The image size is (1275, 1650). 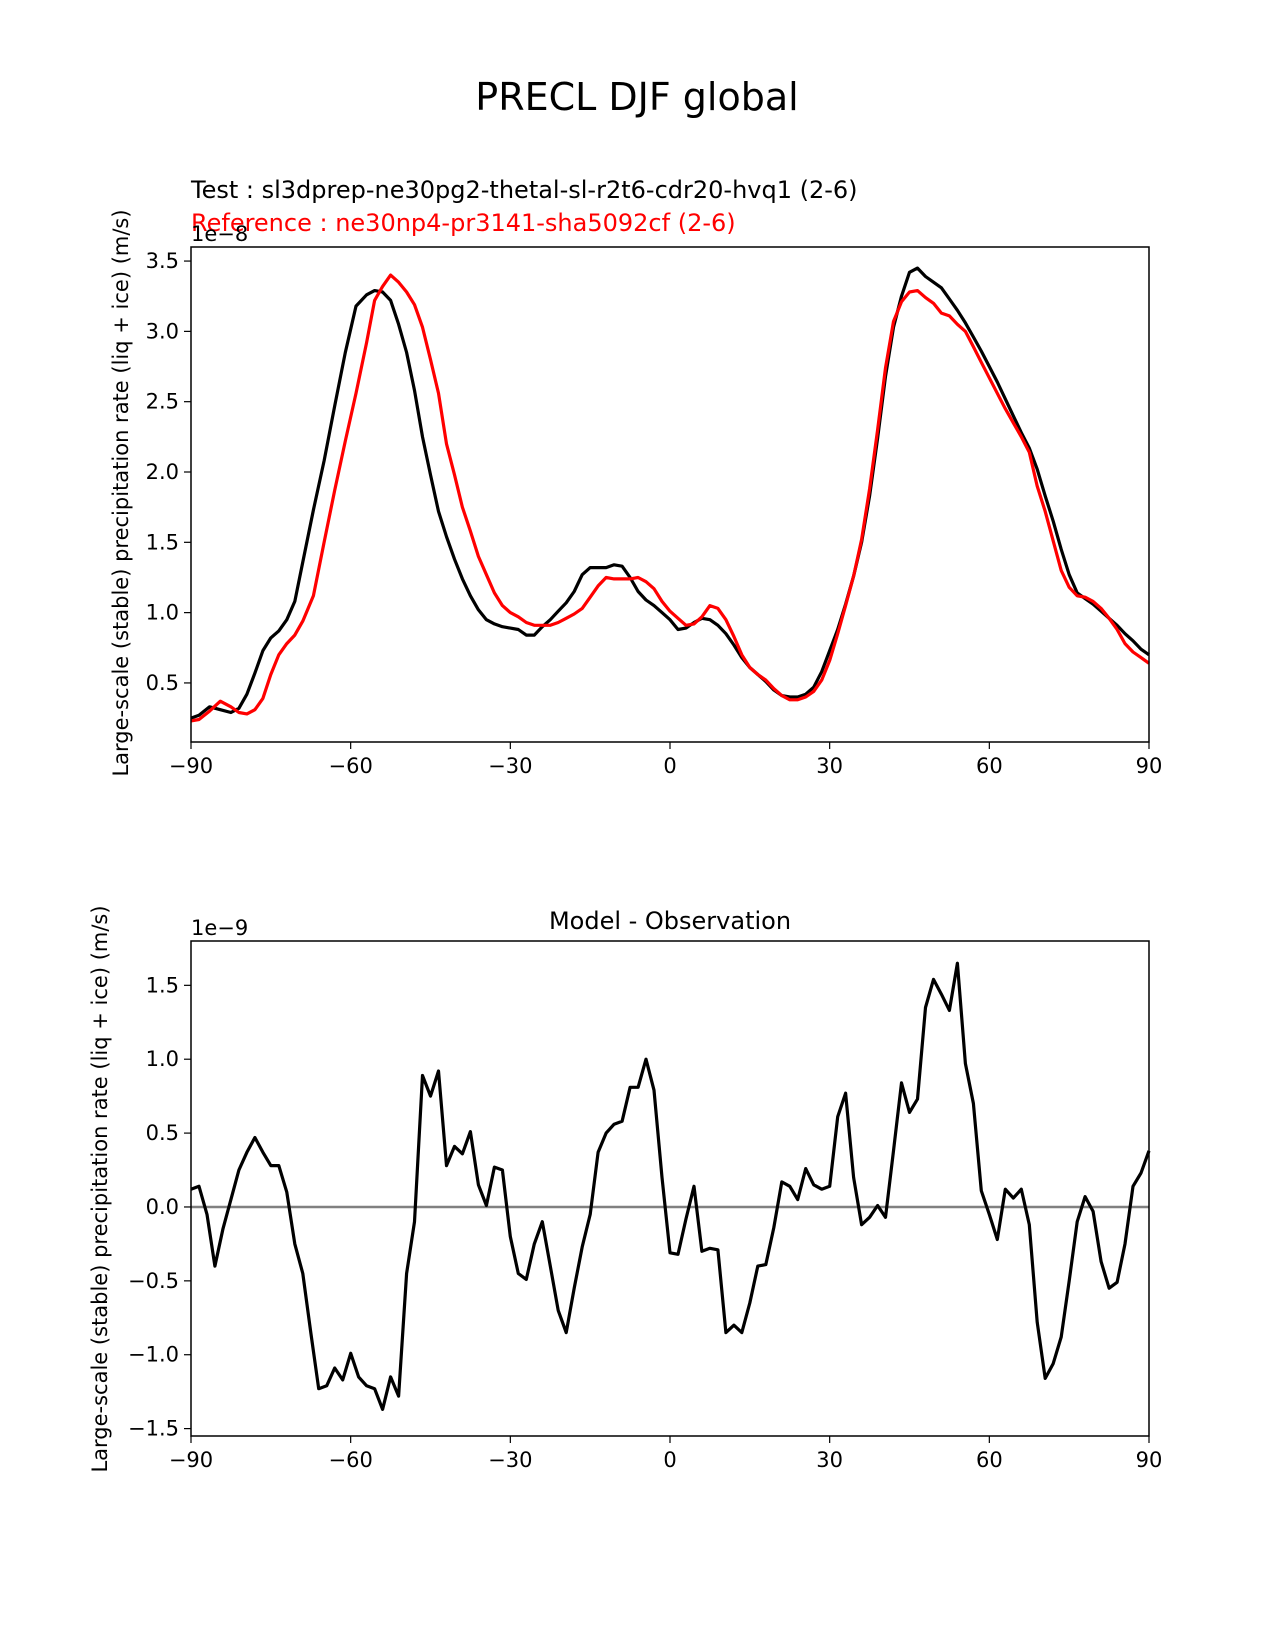 What do you see at coordinates (162, 472) in the screenshot?
I see `top-ytick-label: 2.0` at bounding box center [162, 472].